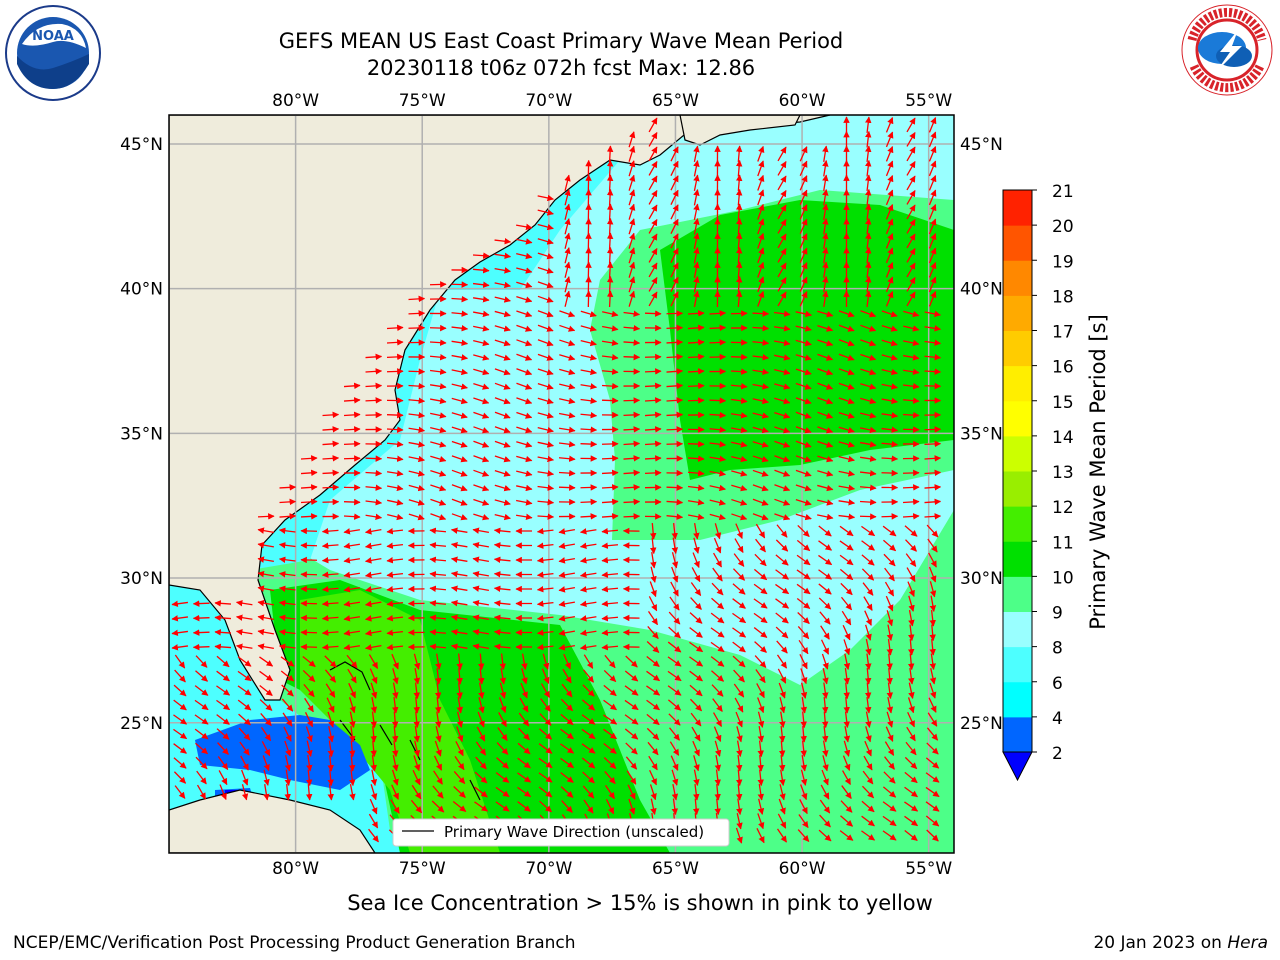  What do you see at coordinates (1247, 943) in the screenshot?
I see `footer-machine: Hera` at bounding box center [1247, 943].